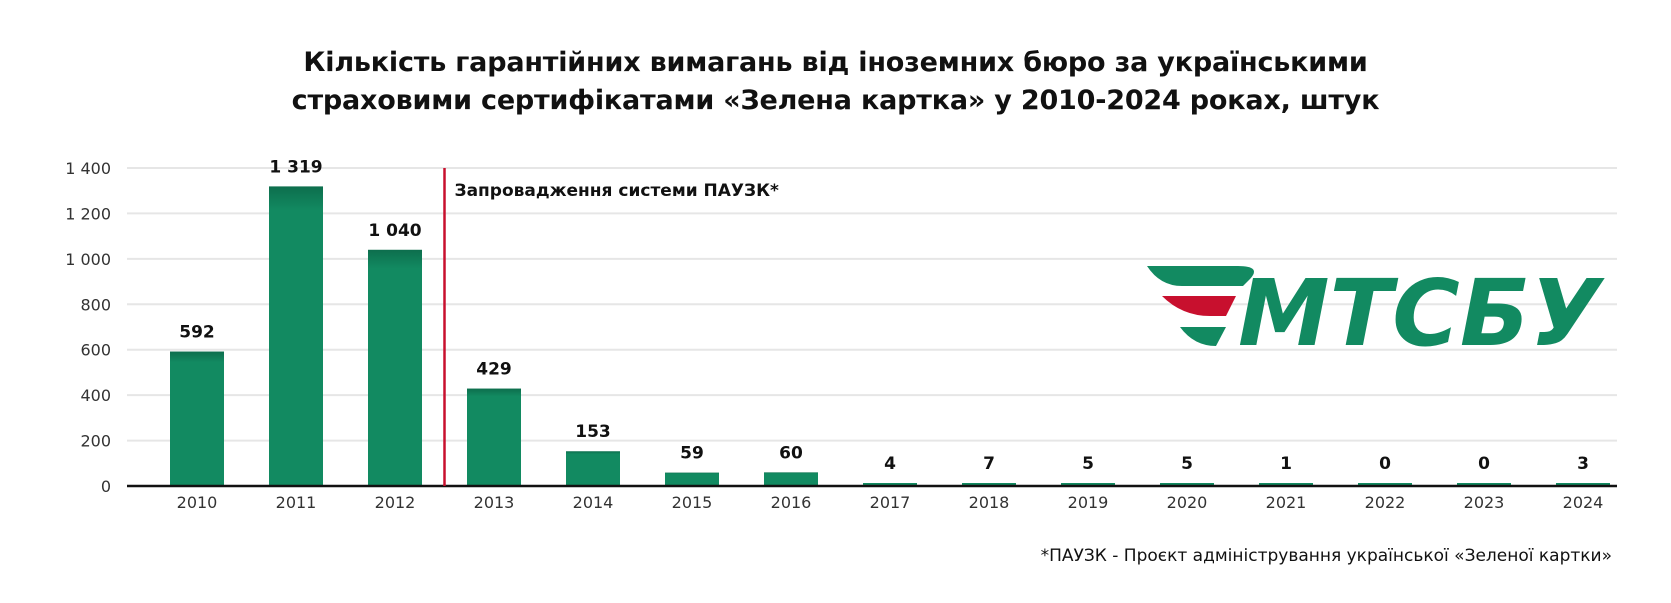 The height and width of the screenshot is (603, 1671). What do you see at coordinates (296, 336) in the screenshot?
I see `bar-2011` at bounding box center [296, 336].